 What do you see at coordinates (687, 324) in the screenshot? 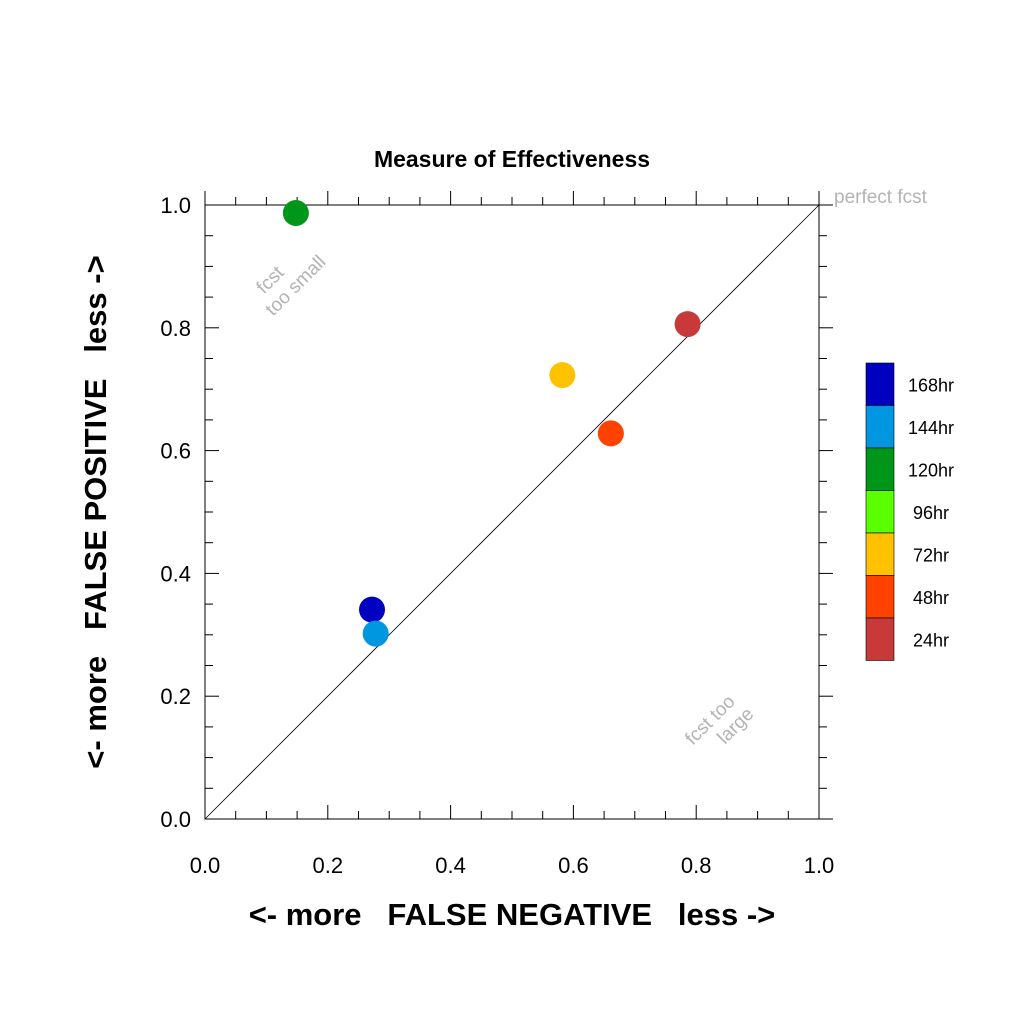
I see `point-24hr` at bounding box center [687, 324].